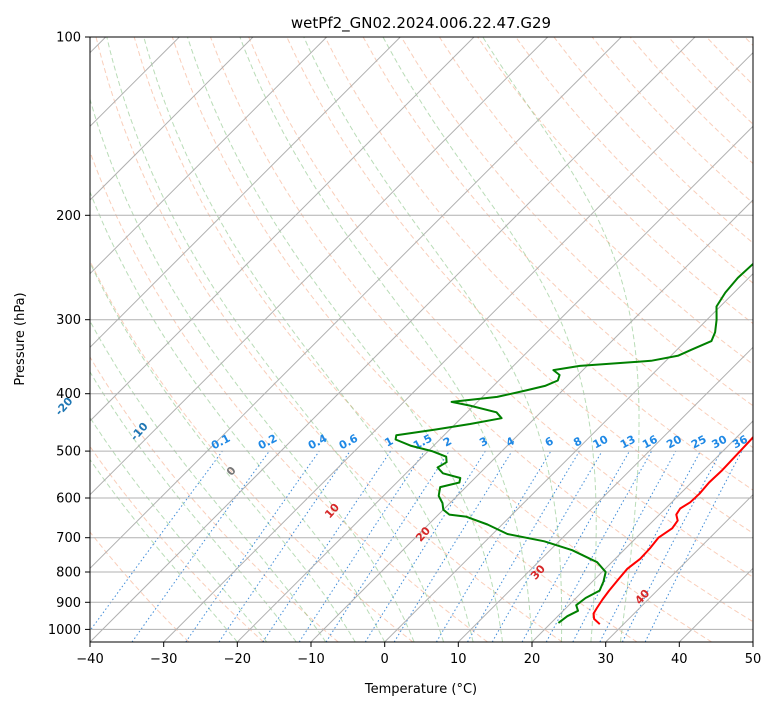 The height and width of the screenshot is (708, 775). I want to click on mixing-ratio-label: 30, so click(720, 442).